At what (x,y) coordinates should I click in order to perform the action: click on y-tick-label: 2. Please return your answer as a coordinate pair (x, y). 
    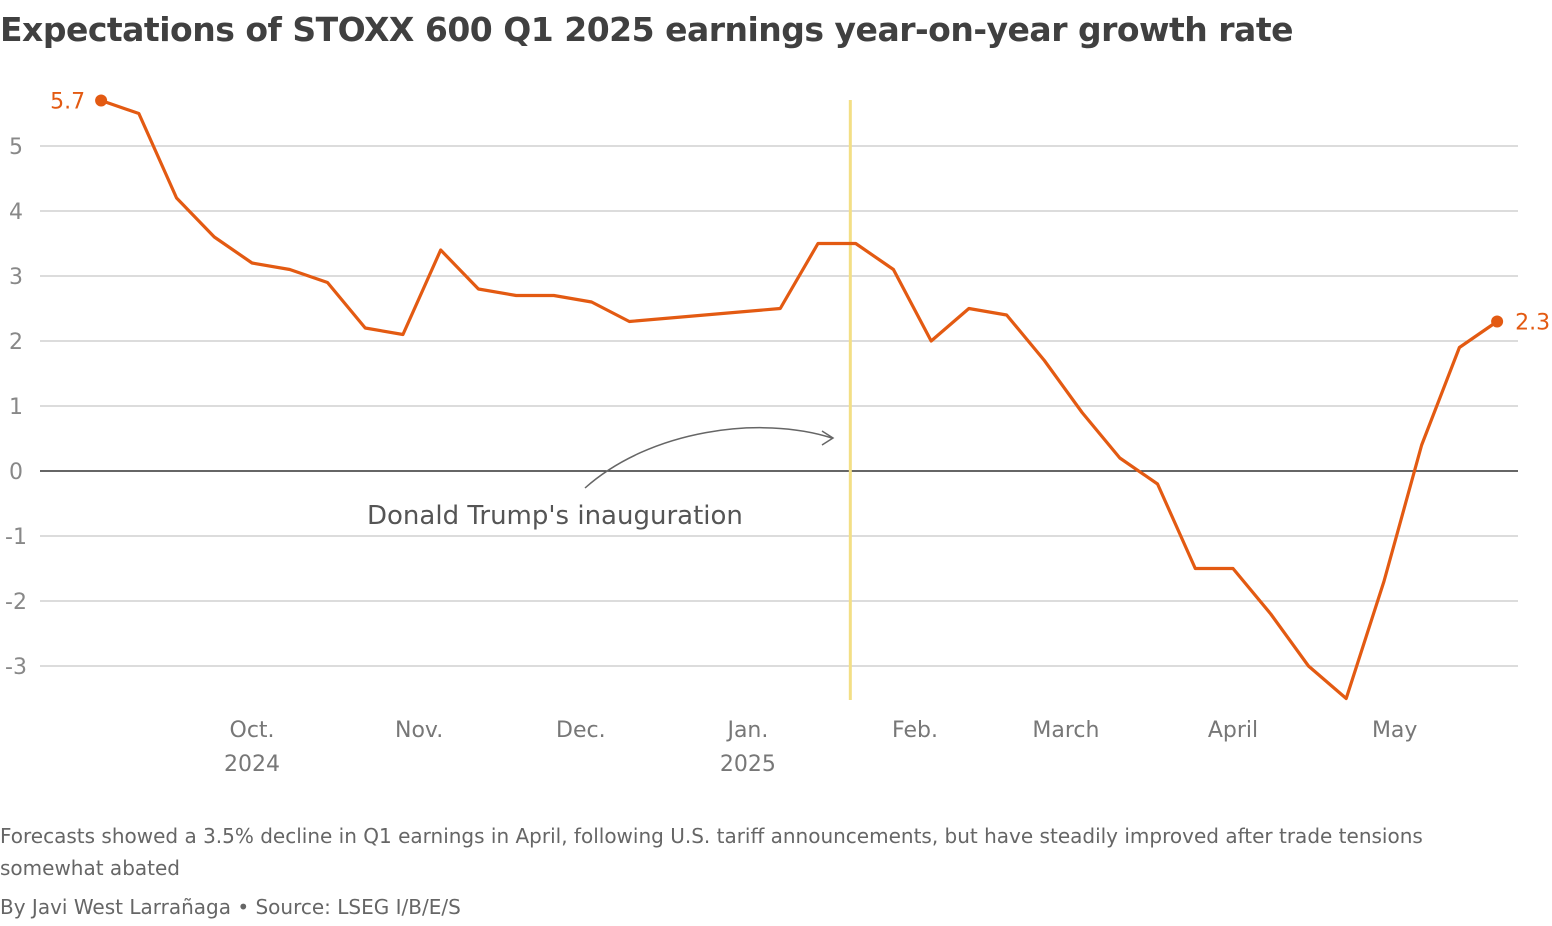
    Looking at the image, I should click on (16, 342).